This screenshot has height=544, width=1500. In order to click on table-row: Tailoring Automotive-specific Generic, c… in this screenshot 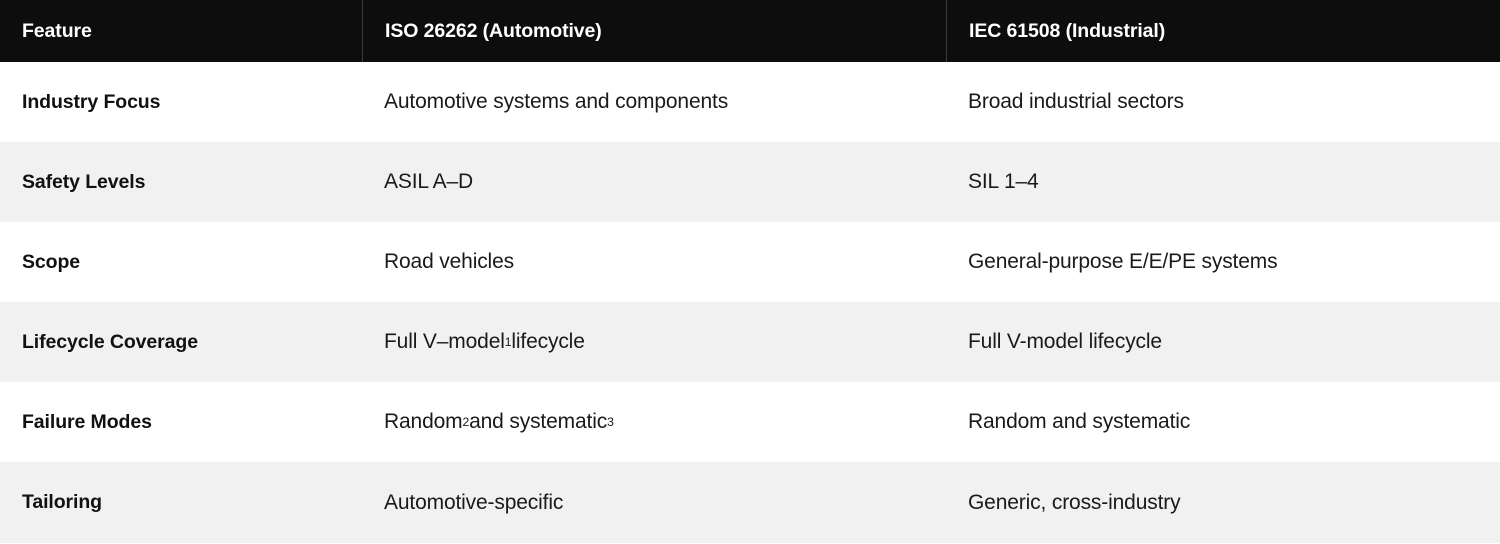, I will do `click(750, 502)`.